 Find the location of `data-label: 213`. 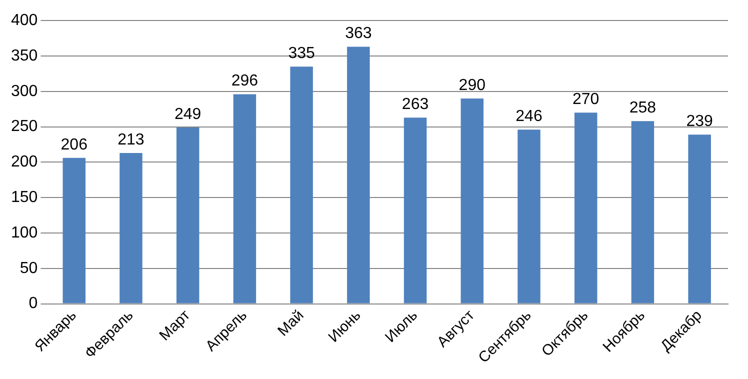

data-label: 213 is located at coordinates (131, 139).